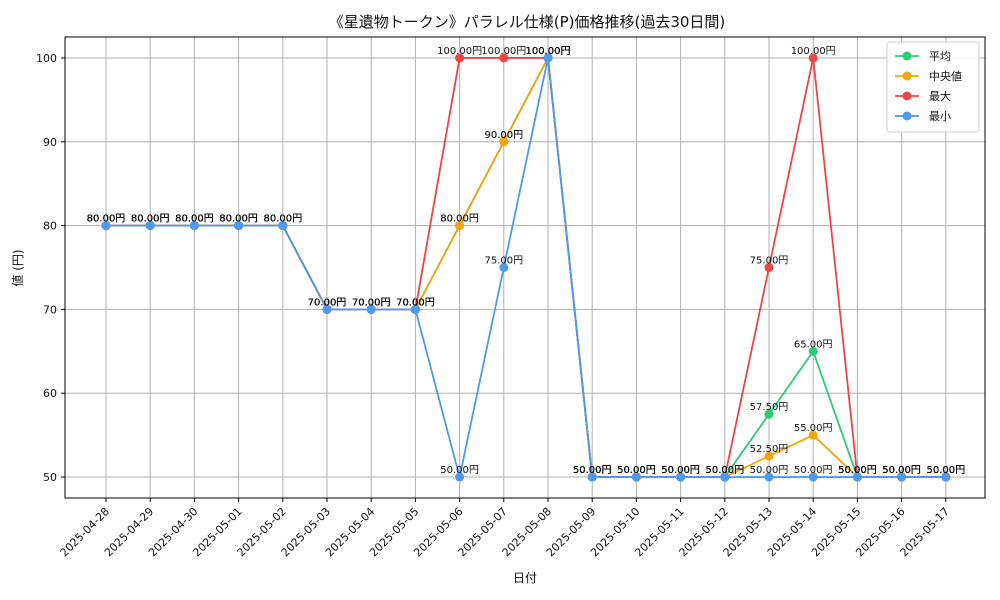 The height and width of the screenshot is (600, 1000). What do you see at coordinates (50, 477) in the screenshot?
I see `y-tick-label: 50` at bounding box center [50, 477].